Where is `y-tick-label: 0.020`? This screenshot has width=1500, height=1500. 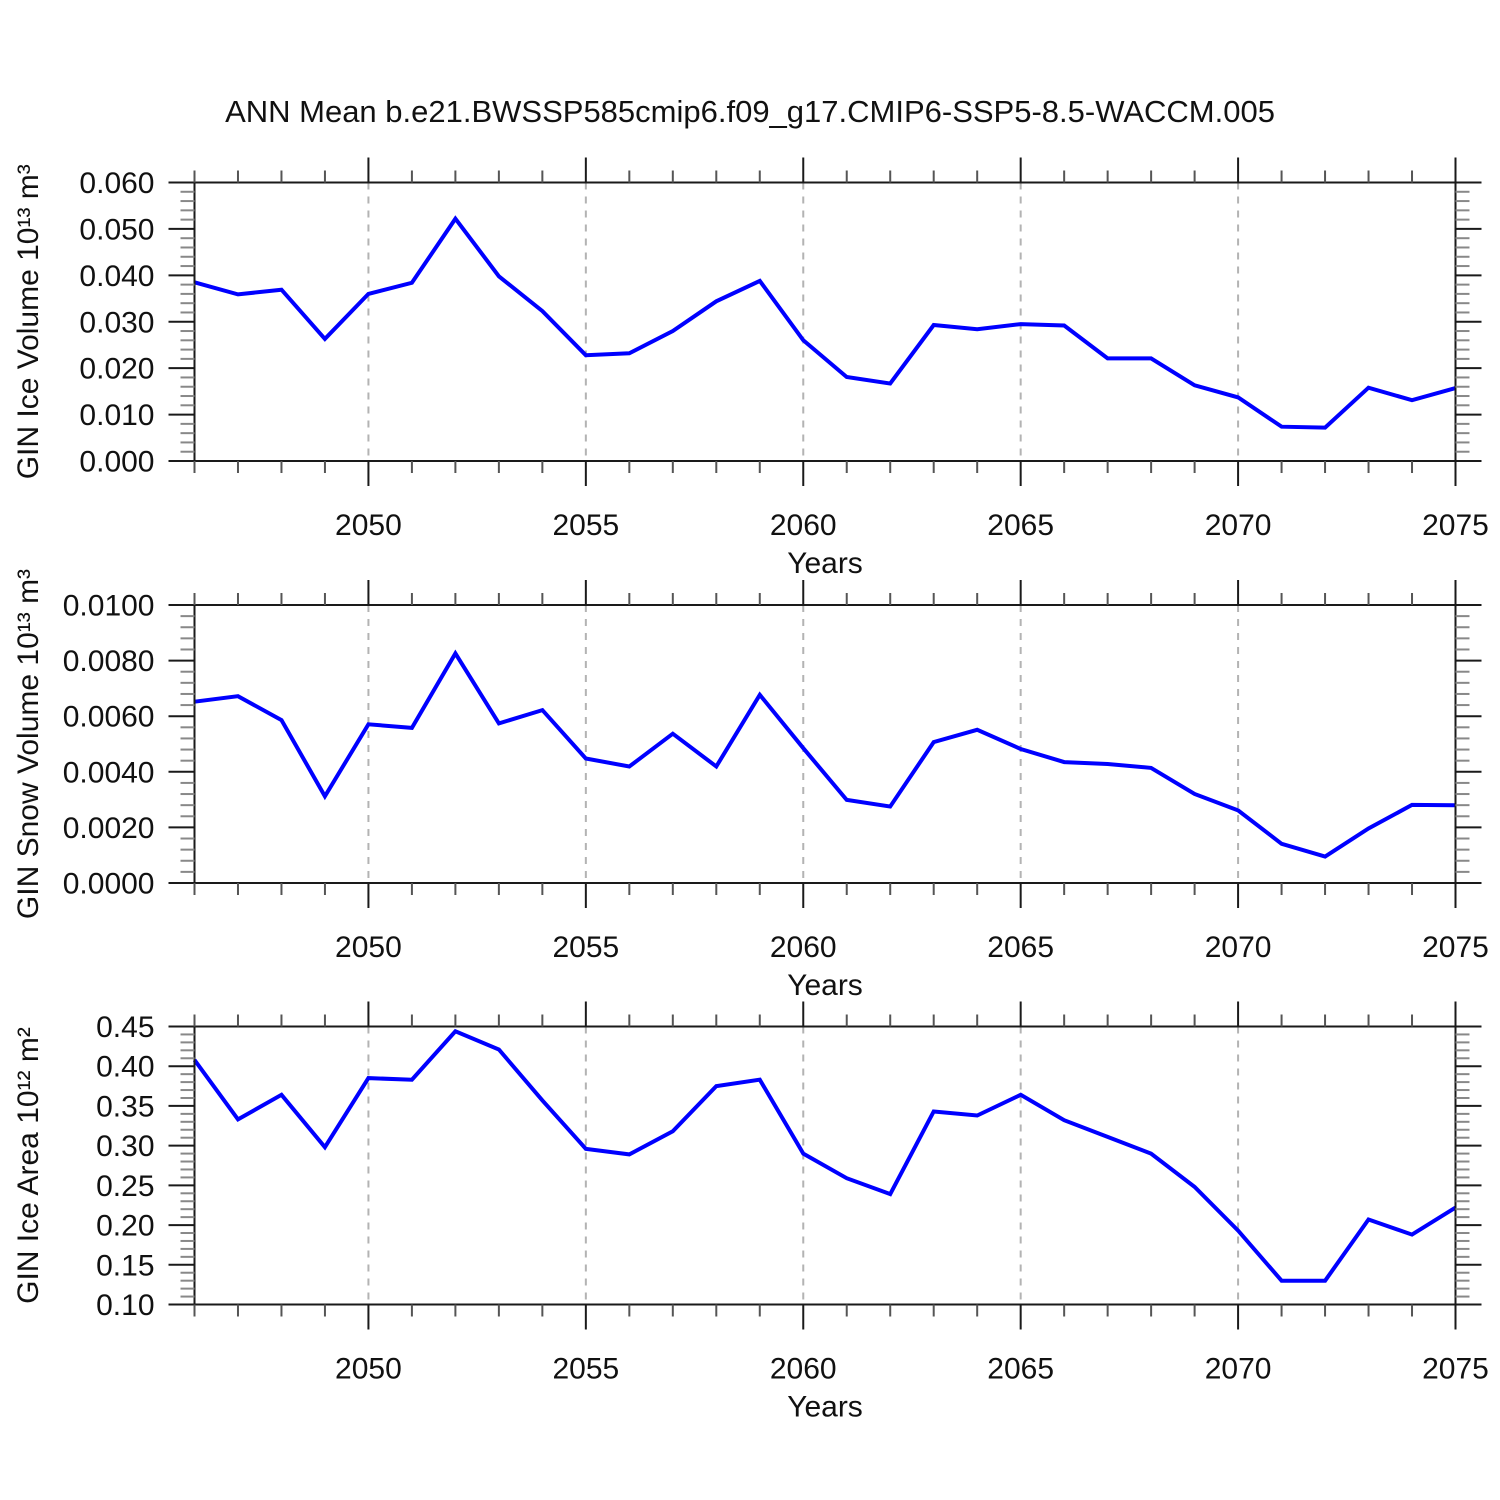
y-tick-label: 0.020 is located at coordinates (116, 369).